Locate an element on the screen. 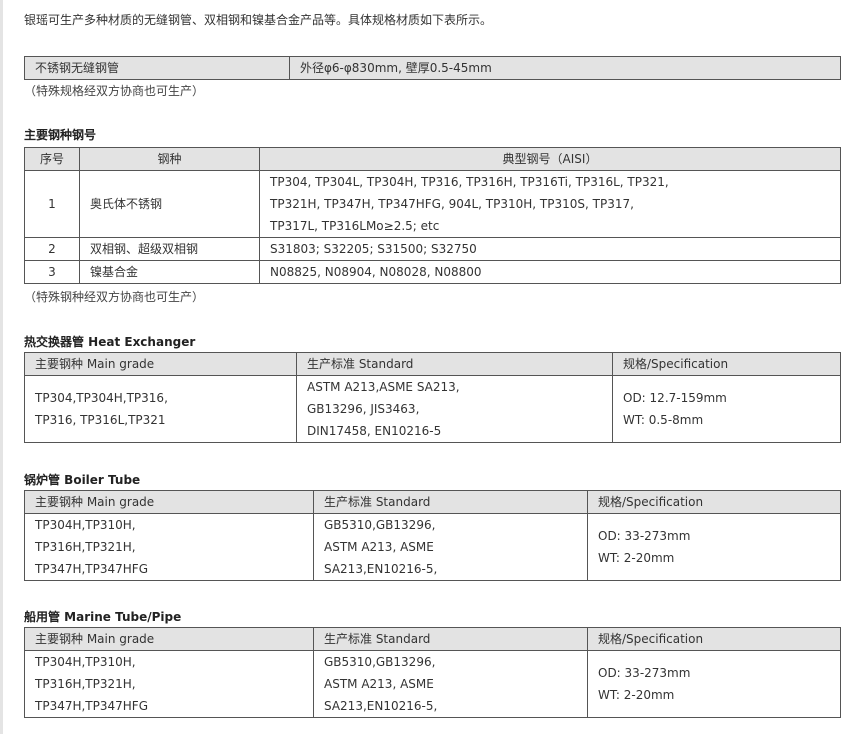 This screenshot has width=865, height=734. spec-cell: OD: 12.7-159mm WT: 0.5-8mm is located at coordinates (726, 409).